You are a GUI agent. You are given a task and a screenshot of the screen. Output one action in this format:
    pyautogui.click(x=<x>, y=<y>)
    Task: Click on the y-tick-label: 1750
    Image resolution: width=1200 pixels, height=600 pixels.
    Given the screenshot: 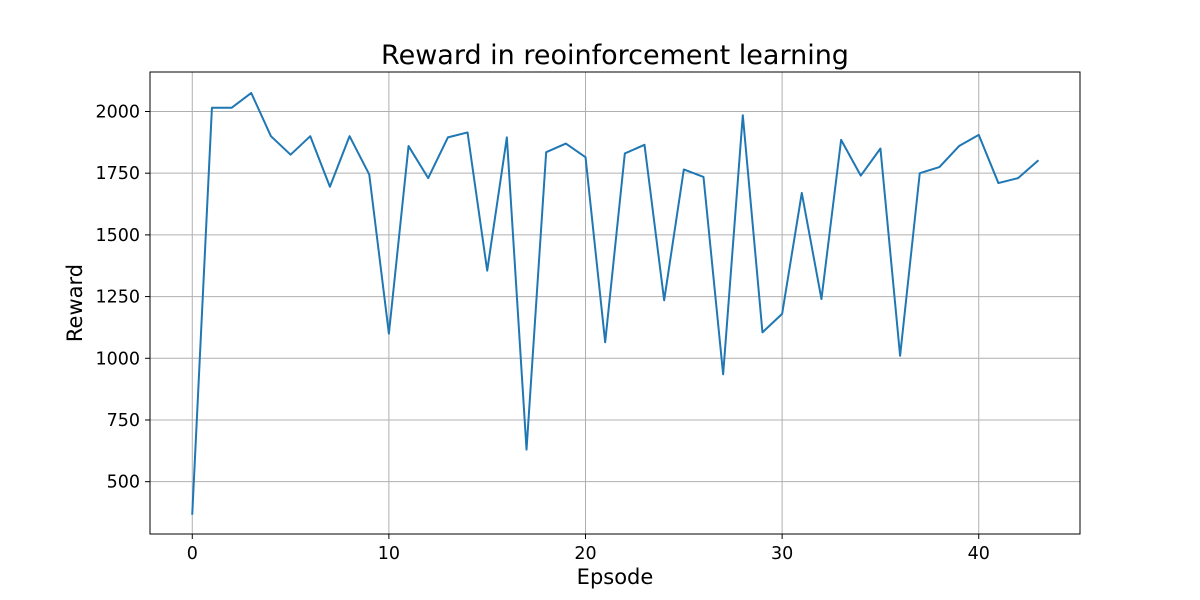 What is the action you would take?
    pyautogui.click(x=117, y=174)
    